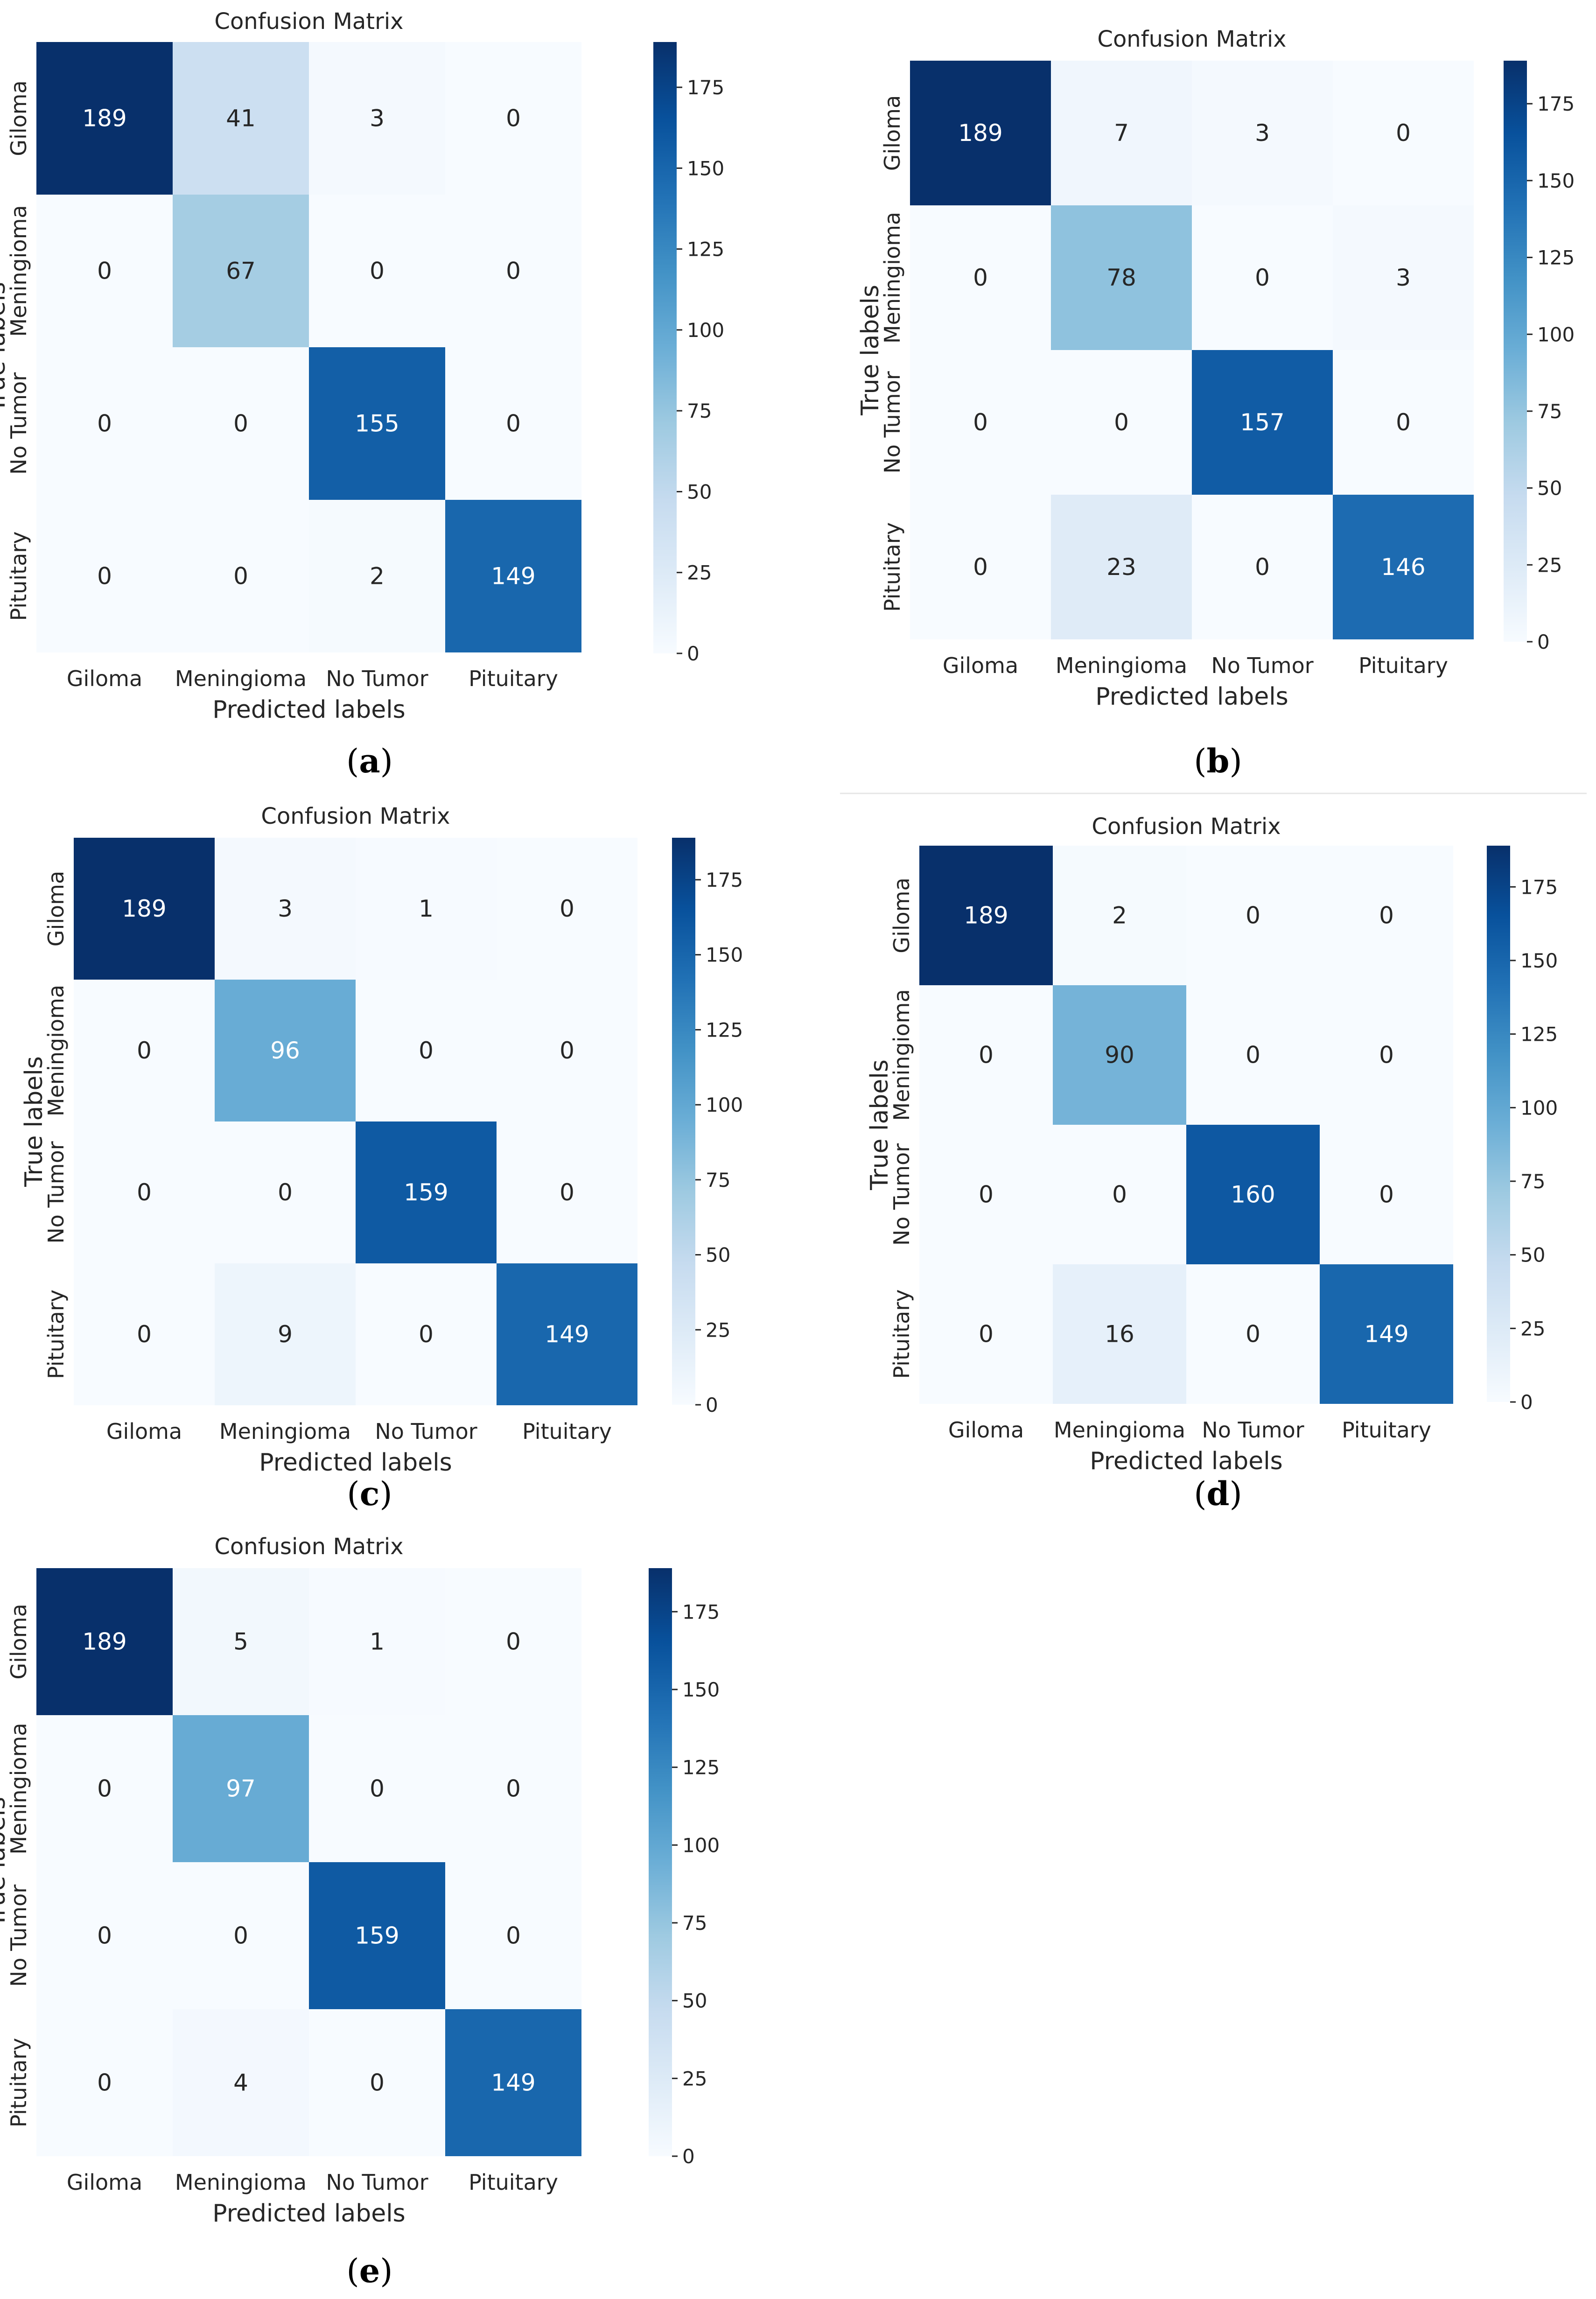  I want to click on cell-value-label: 23, so click(1121, 567).